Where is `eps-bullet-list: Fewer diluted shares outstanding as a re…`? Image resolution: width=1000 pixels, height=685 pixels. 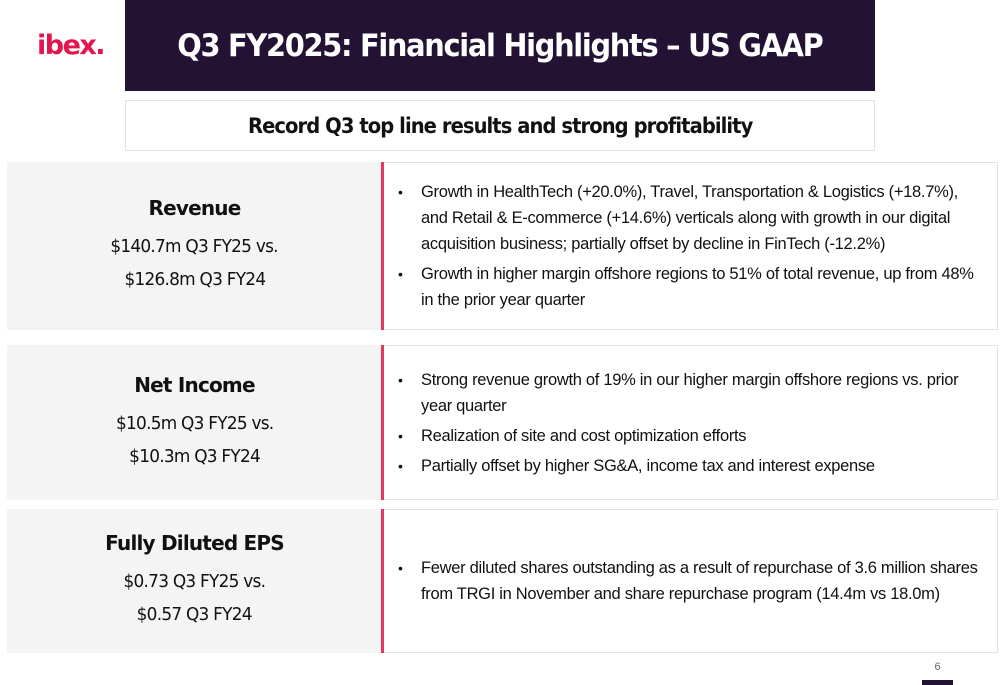
eps-bullet-list: Fewer diluted shares outstanding as a re… is located at coordinates (689, 581).